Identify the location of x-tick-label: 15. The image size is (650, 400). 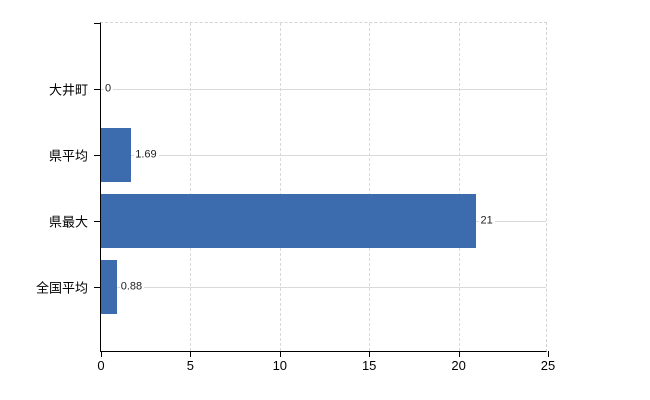
(369, 365).